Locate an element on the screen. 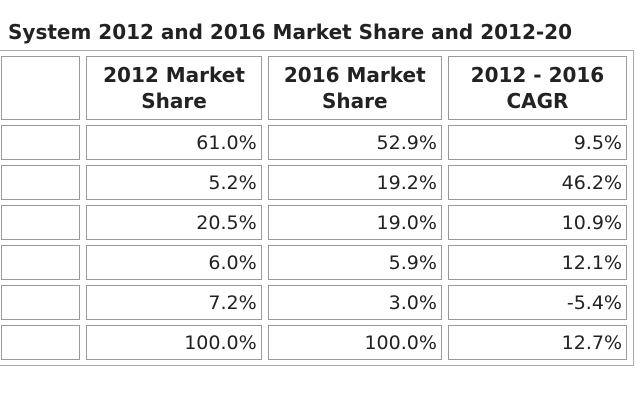 Image resolution: width=640 pixels, height=400 pixels. value-cell: 12.7% is located at coordinates (537, 342).